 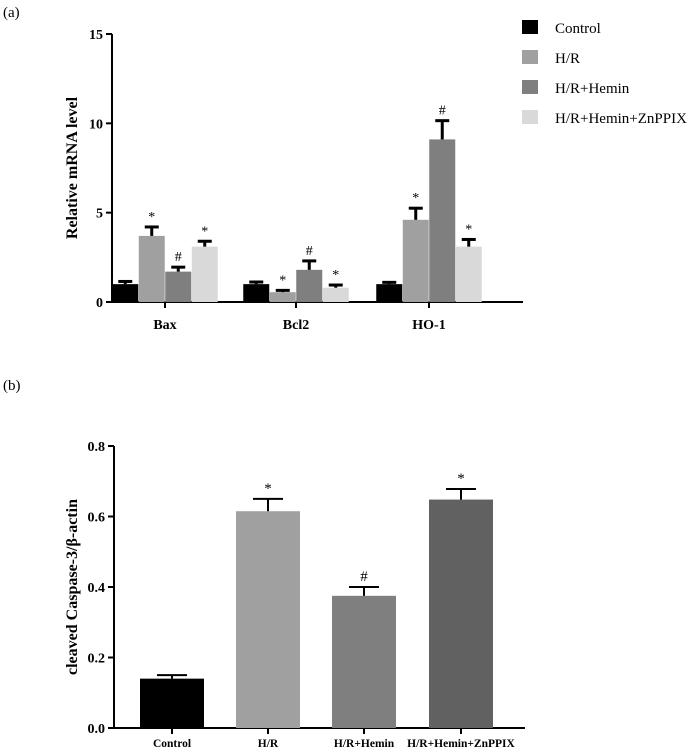 I want to click on panel-a-legend: Control H/R H/R+Hemin H/R+Hemin+ZnPPIX, so click(x=604, y=73).